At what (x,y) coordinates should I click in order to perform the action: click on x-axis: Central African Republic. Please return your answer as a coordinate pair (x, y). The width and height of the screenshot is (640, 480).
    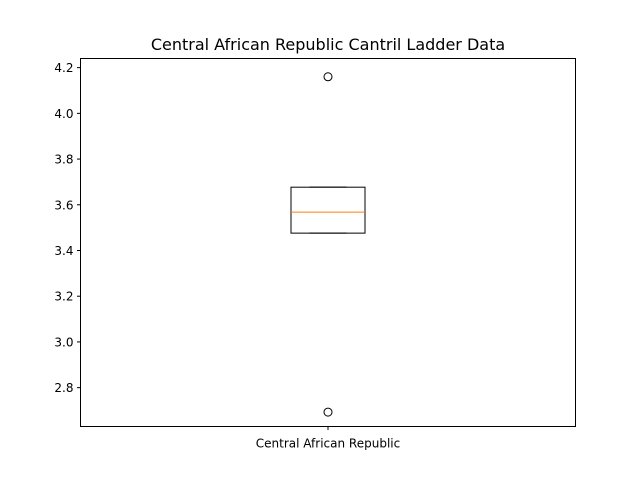
    Looking at the image, I should click on (328, 438).